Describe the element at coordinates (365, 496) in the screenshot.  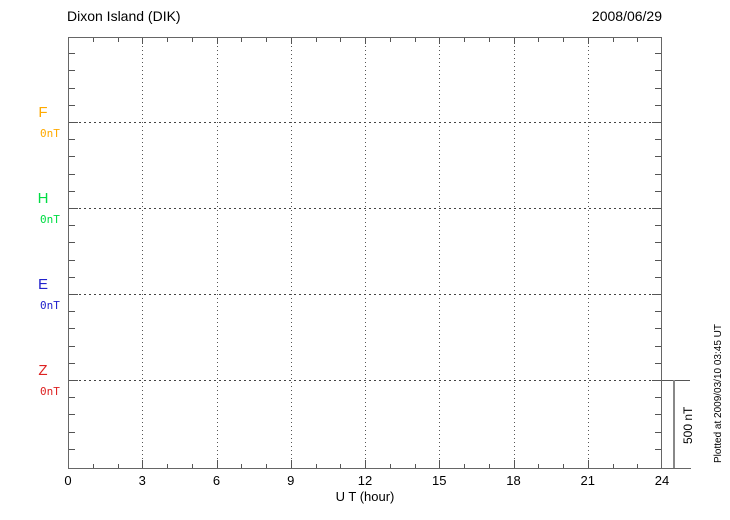
I see `x-axis-label: U T (hour)` at that location.